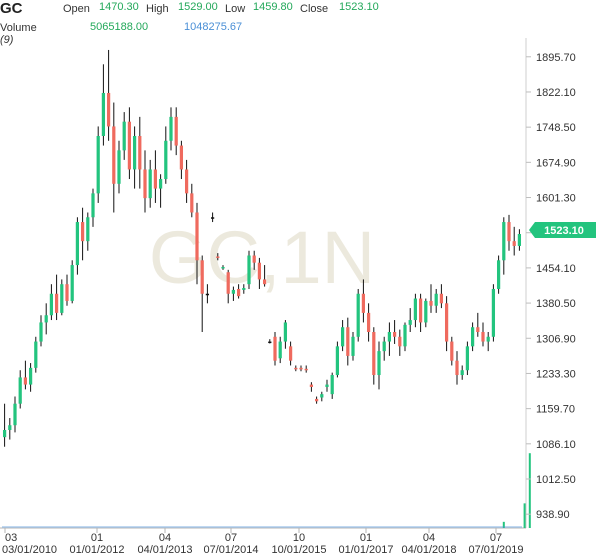 The width and height of the screenshot is (600, 558). I want to click on y-tick-label: 1895.70, so click(556, 58).